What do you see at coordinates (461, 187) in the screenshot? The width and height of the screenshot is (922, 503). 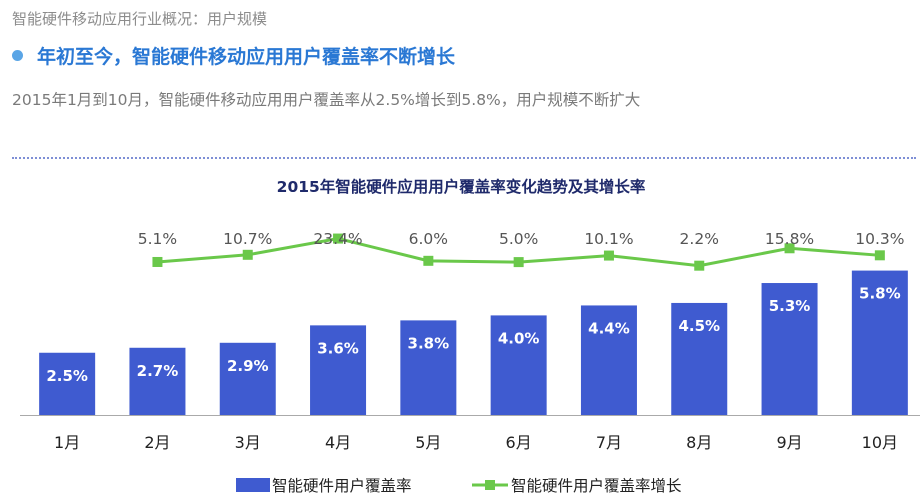 I see `chart-title: 2015年智能硬件应用用户覆盖率变化趋势及其增长率` at bounding box center [461, 187].